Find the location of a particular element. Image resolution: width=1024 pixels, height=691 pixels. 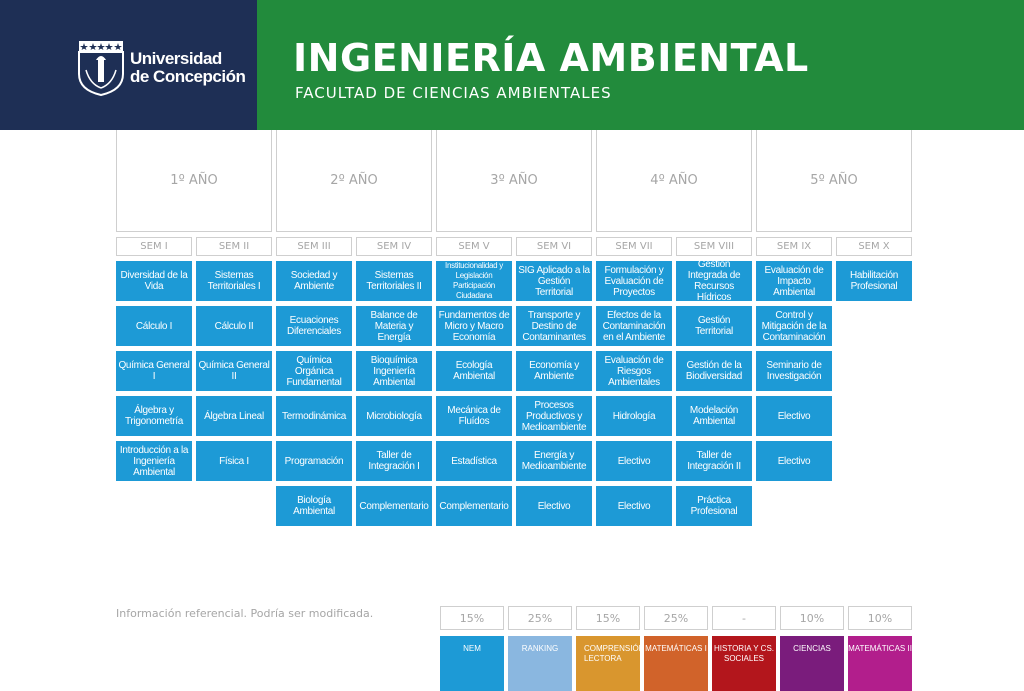

semester-9-header: SEM IX is located at coordinates (794, 246).